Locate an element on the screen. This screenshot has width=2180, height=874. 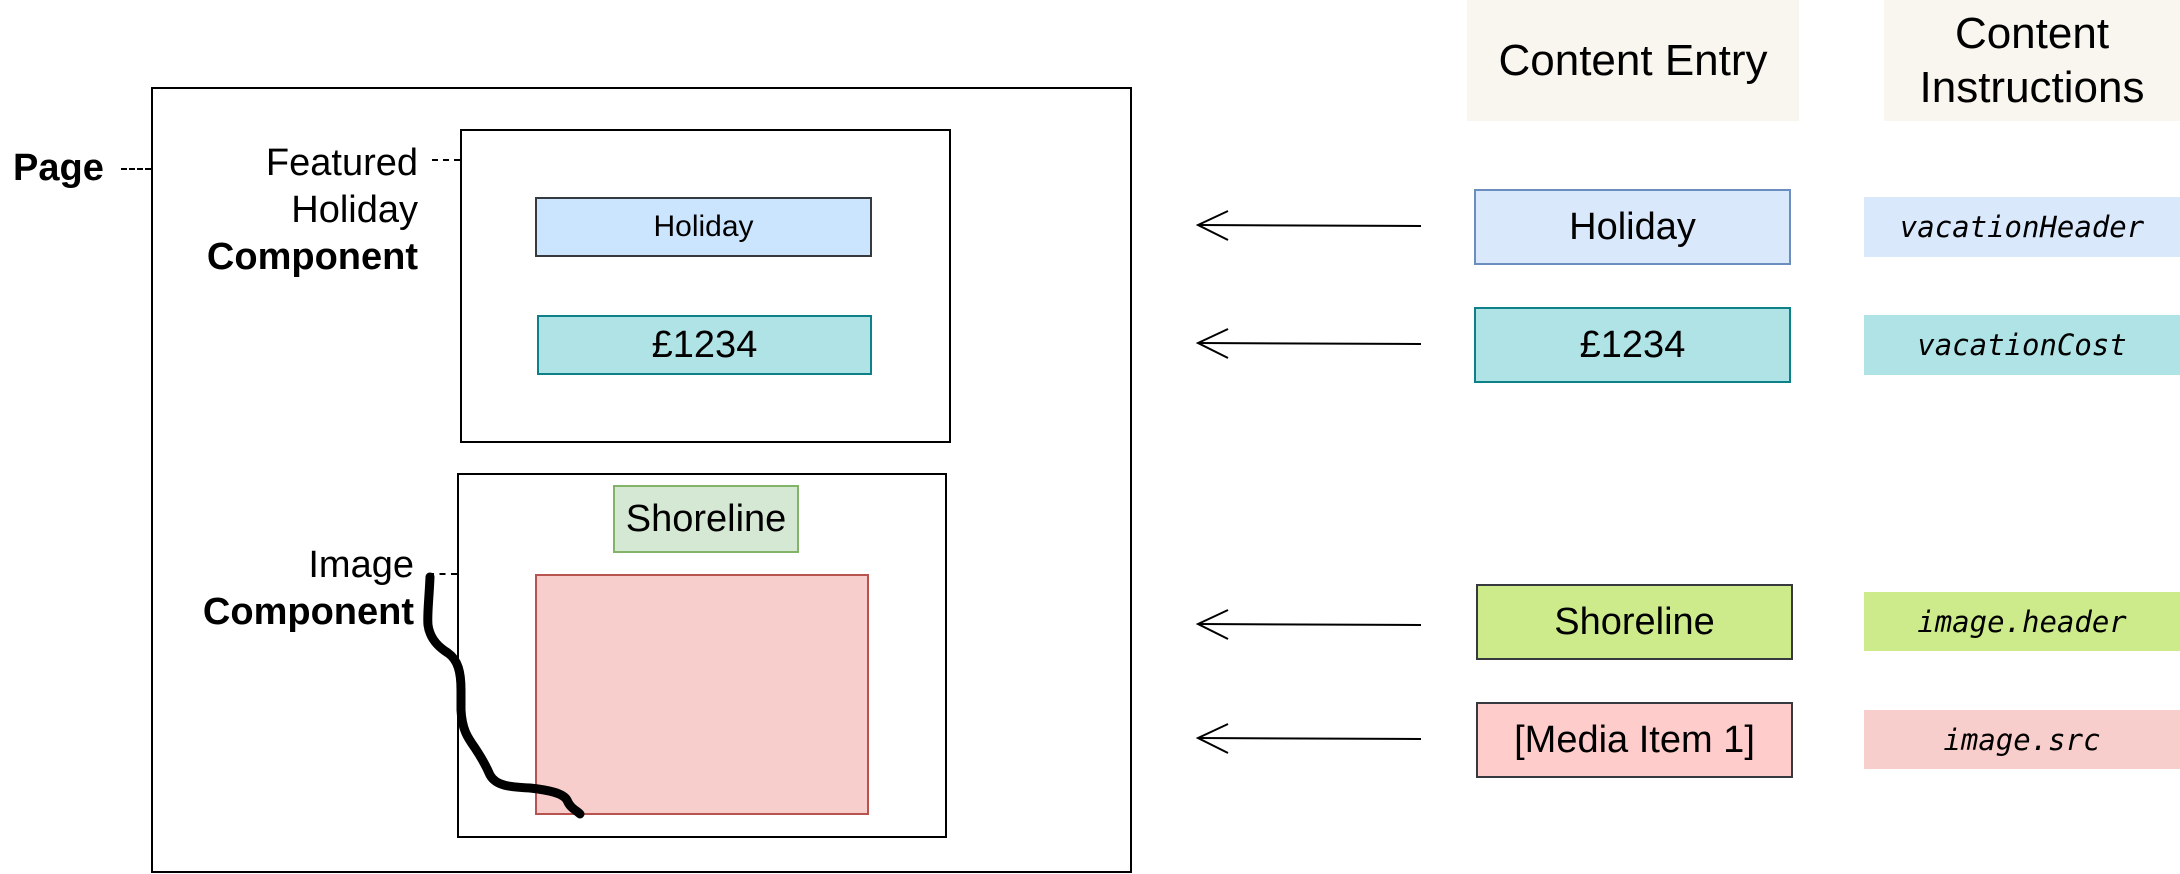
content-instructions-line2: Instructions is located at coordinates (2032, 87).